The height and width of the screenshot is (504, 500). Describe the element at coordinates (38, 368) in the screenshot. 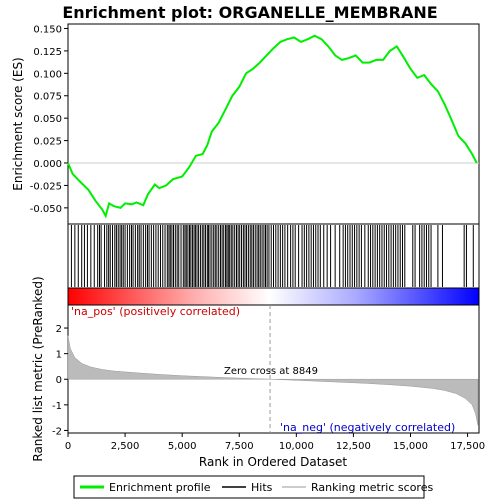

I see `metric-y-axis-label: Ranked list metric (PreRanked)` at that location.